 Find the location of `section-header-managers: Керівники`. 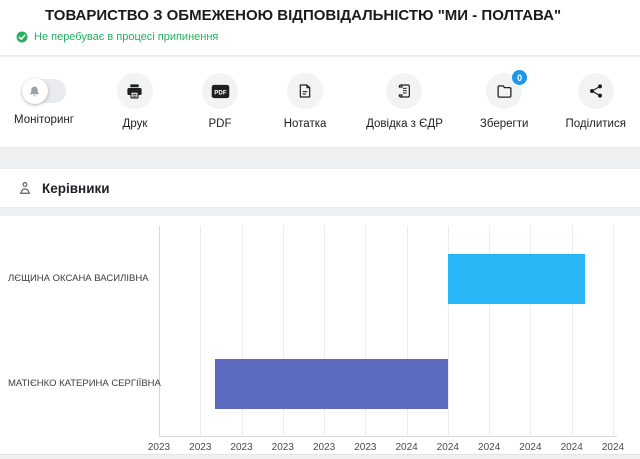

section-header-managers: Керівники is located at coordinates (320, 188).